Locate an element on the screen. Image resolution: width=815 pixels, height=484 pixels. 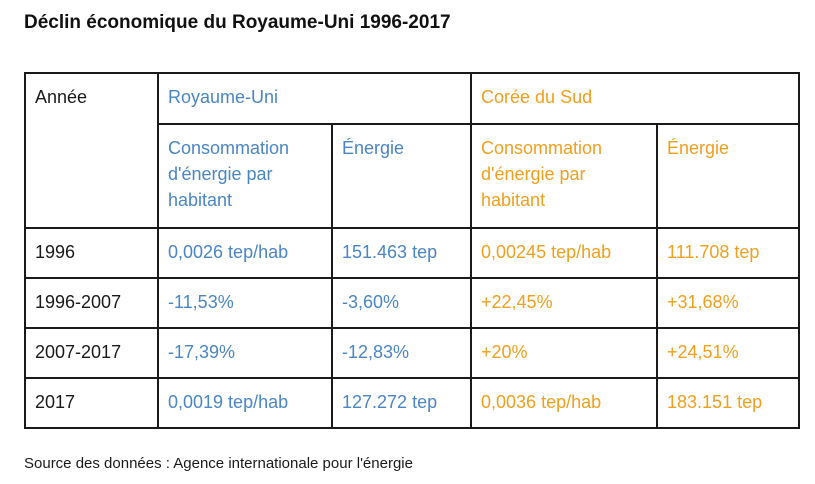
year-header: Année is located at coordinates (91, 150).